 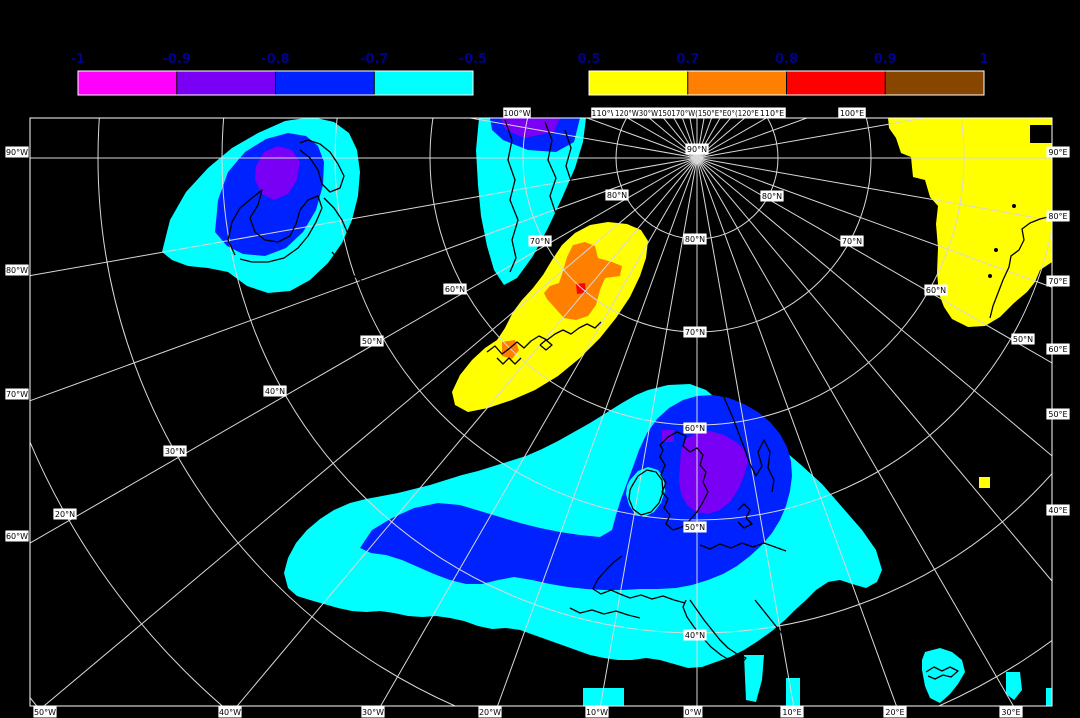 I want to click on grid-label-text: 20°N, so click(x=65, y=514).